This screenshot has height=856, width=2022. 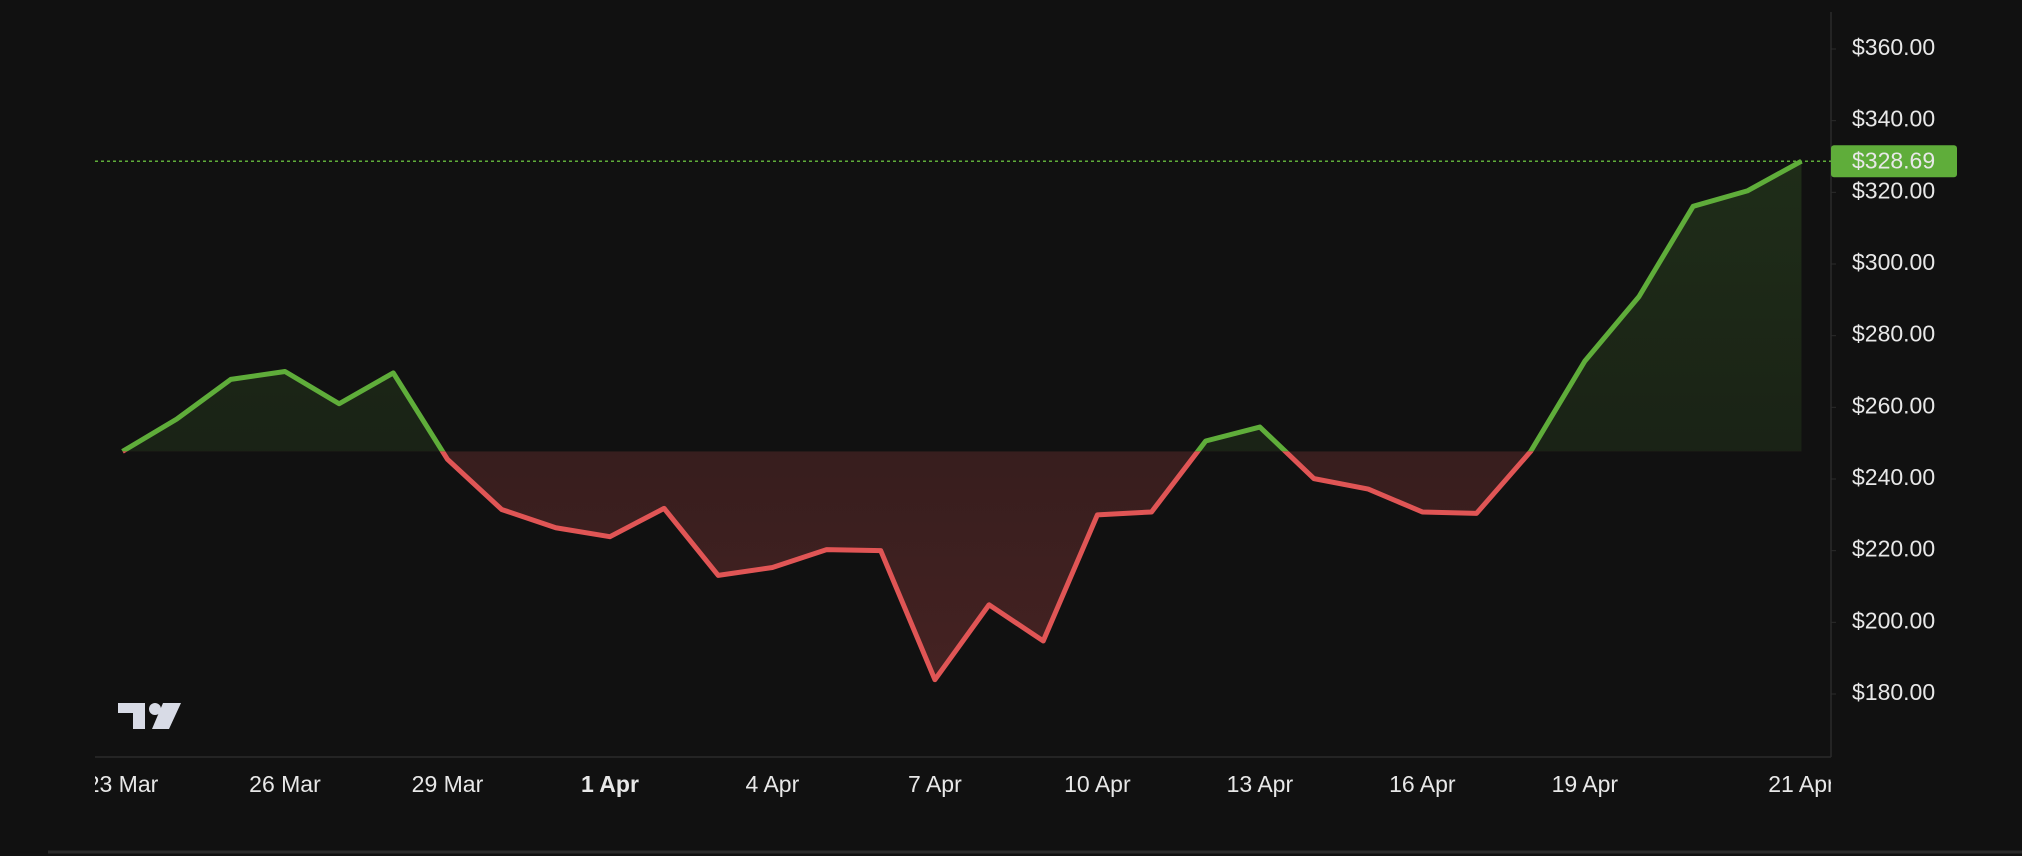 I want to click on x-tick-label: 21 Apr, so click(x=1801, y=784).